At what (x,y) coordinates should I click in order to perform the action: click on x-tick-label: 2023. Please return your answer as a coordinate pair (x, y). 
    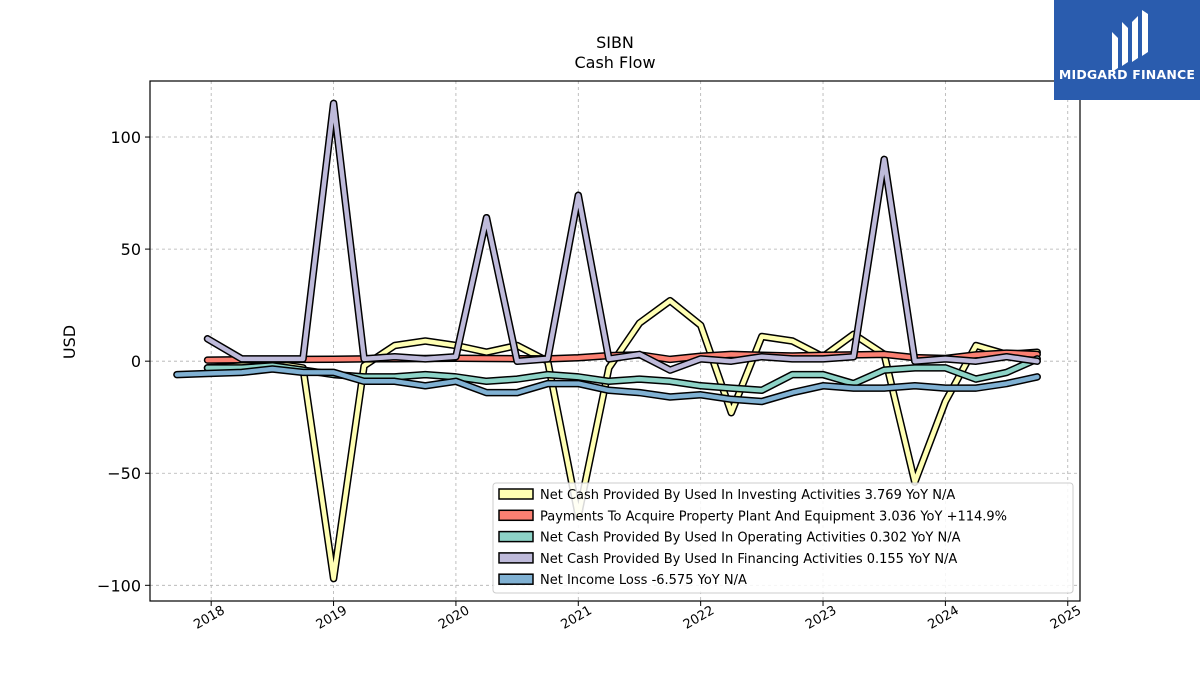
    Looking at the image, I should click on (821, 618).